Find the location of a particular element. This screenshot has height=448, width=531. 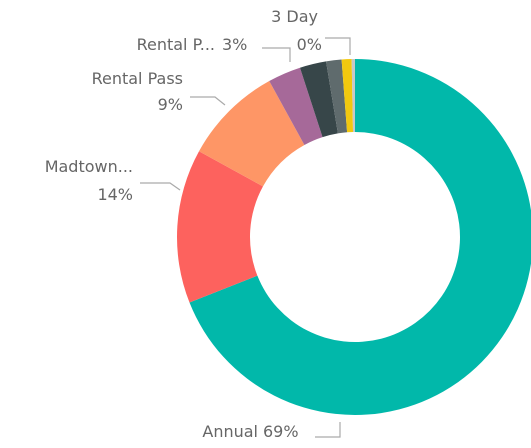

slice-label: Annual is located at coordinates (230, 431).